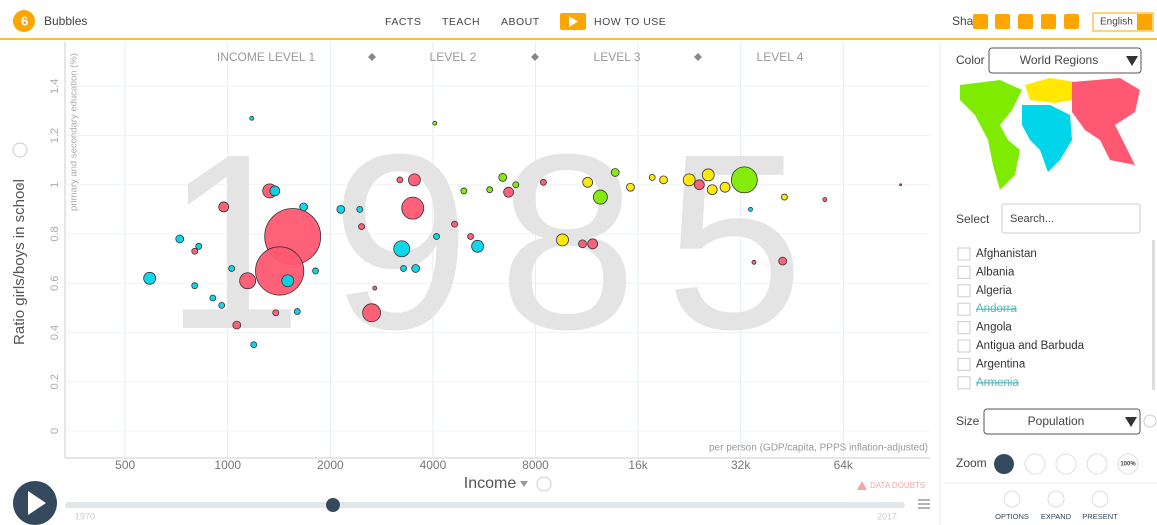  I want to click on y-tick-label: 1.4, so click(55, 86).